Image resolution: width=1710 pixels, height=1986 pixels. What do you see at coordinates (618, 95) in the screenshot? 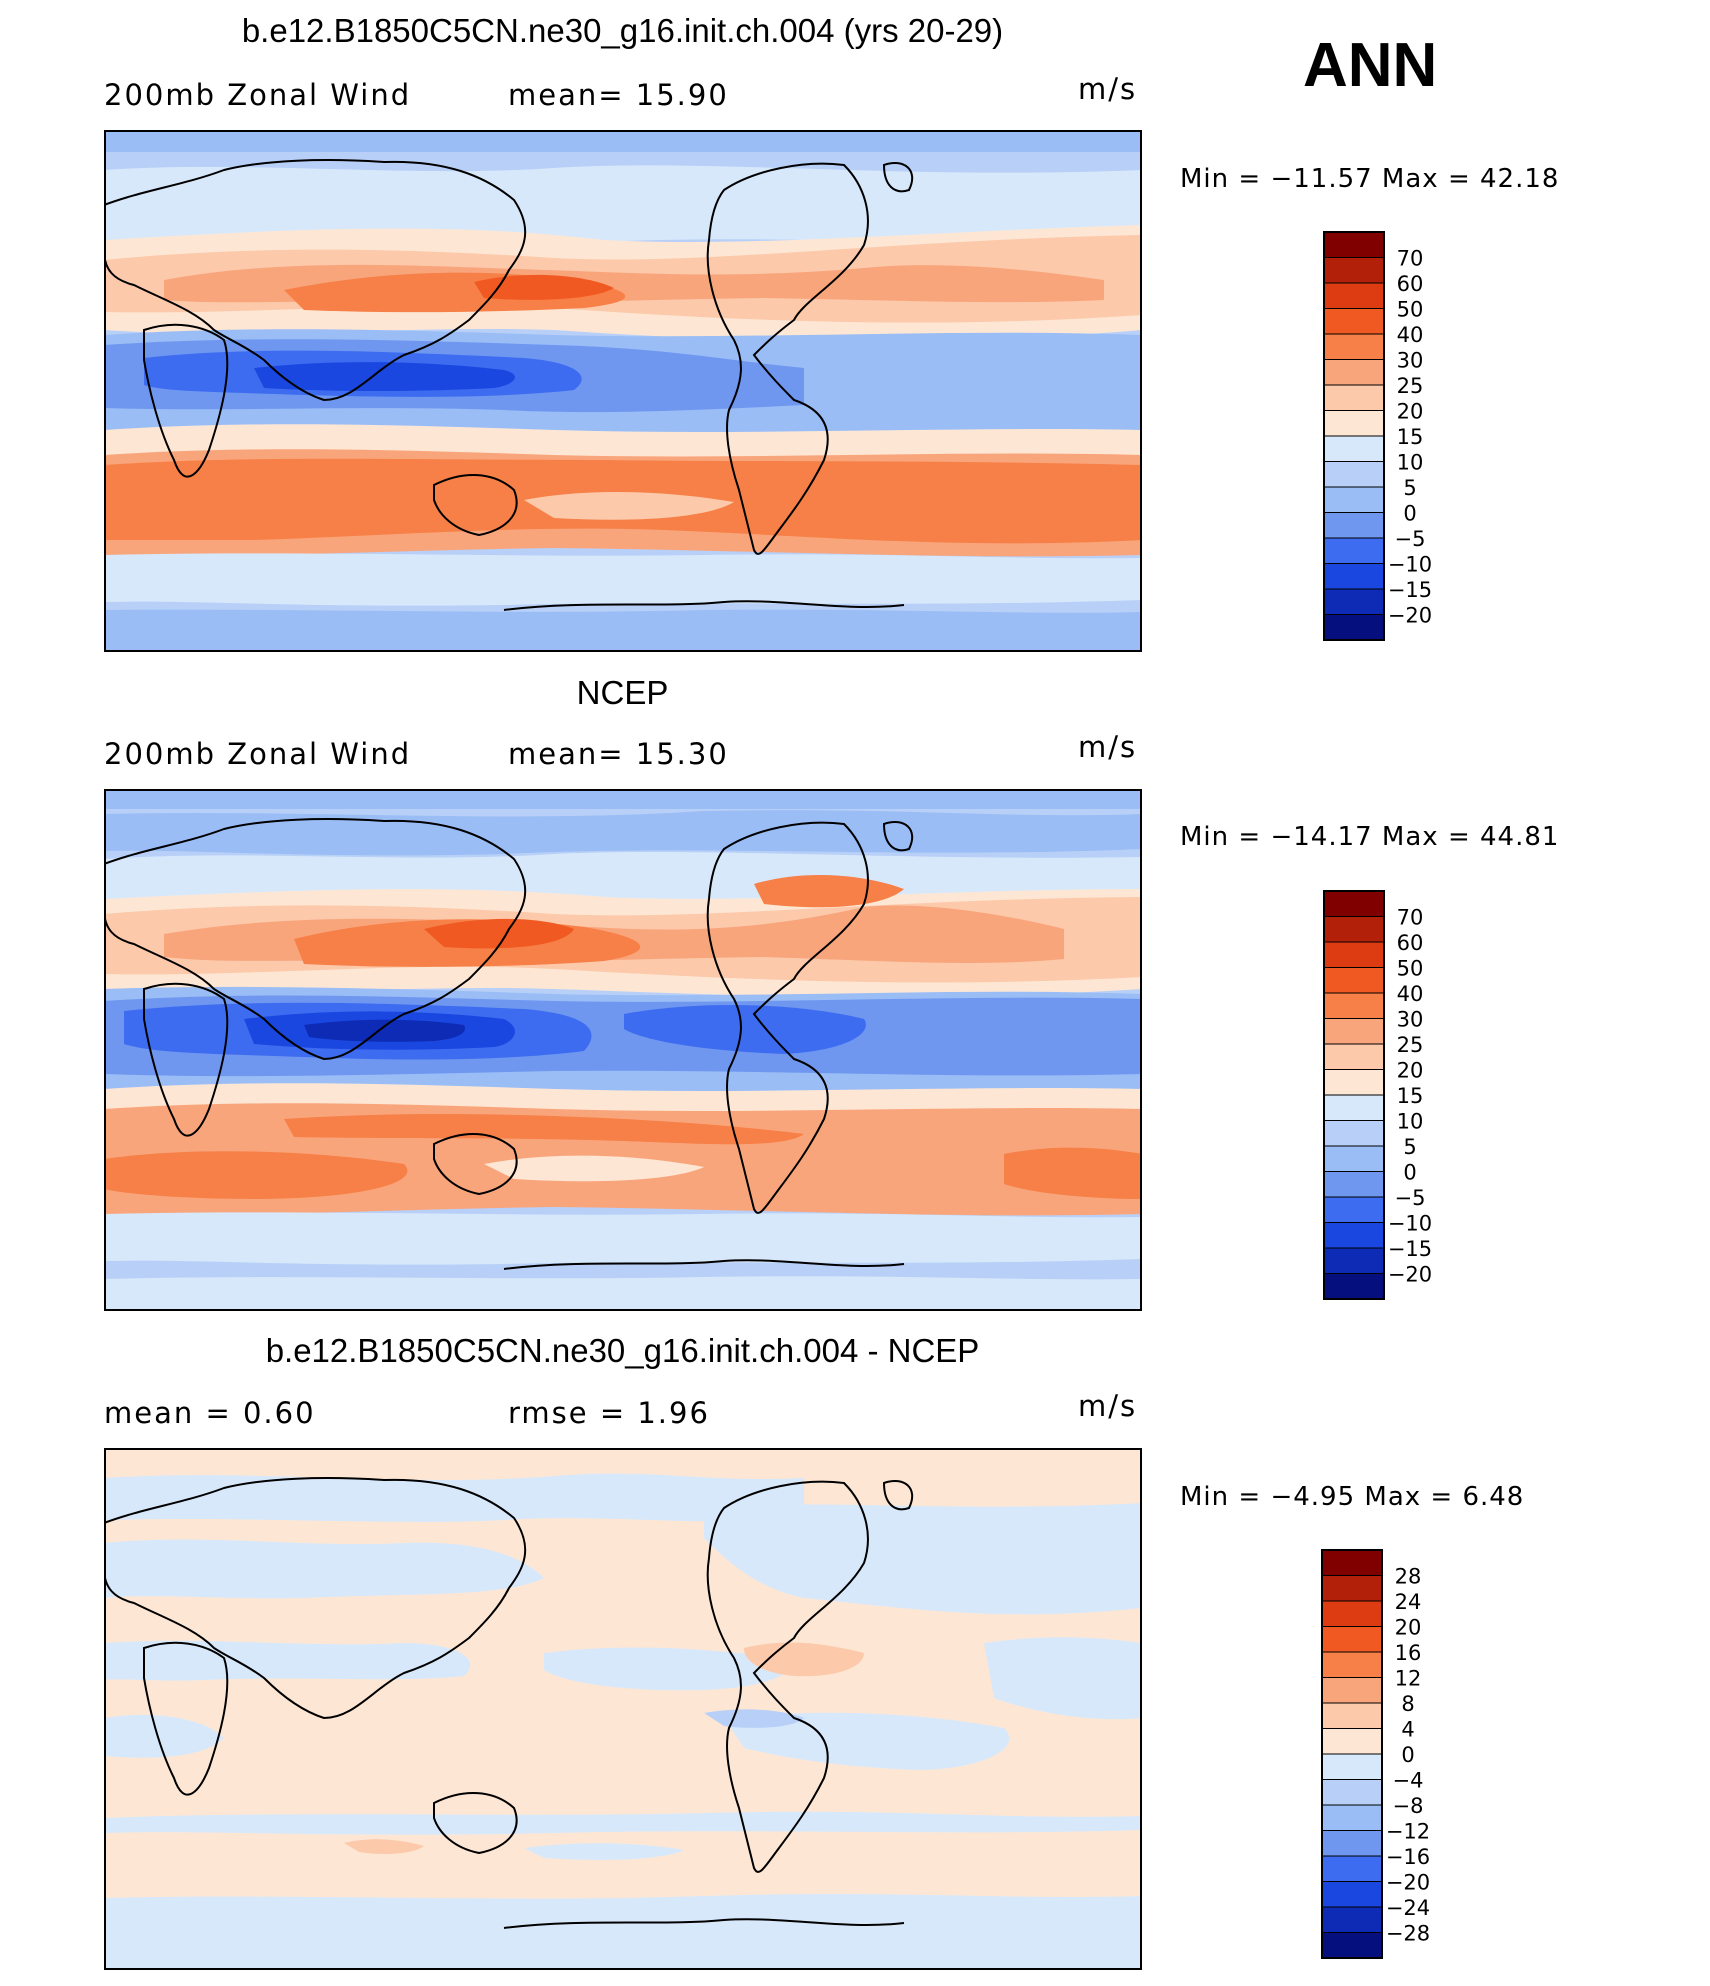
I see `panel-1-mean-label: mean= 15.90` at bounding box center [618, 95].